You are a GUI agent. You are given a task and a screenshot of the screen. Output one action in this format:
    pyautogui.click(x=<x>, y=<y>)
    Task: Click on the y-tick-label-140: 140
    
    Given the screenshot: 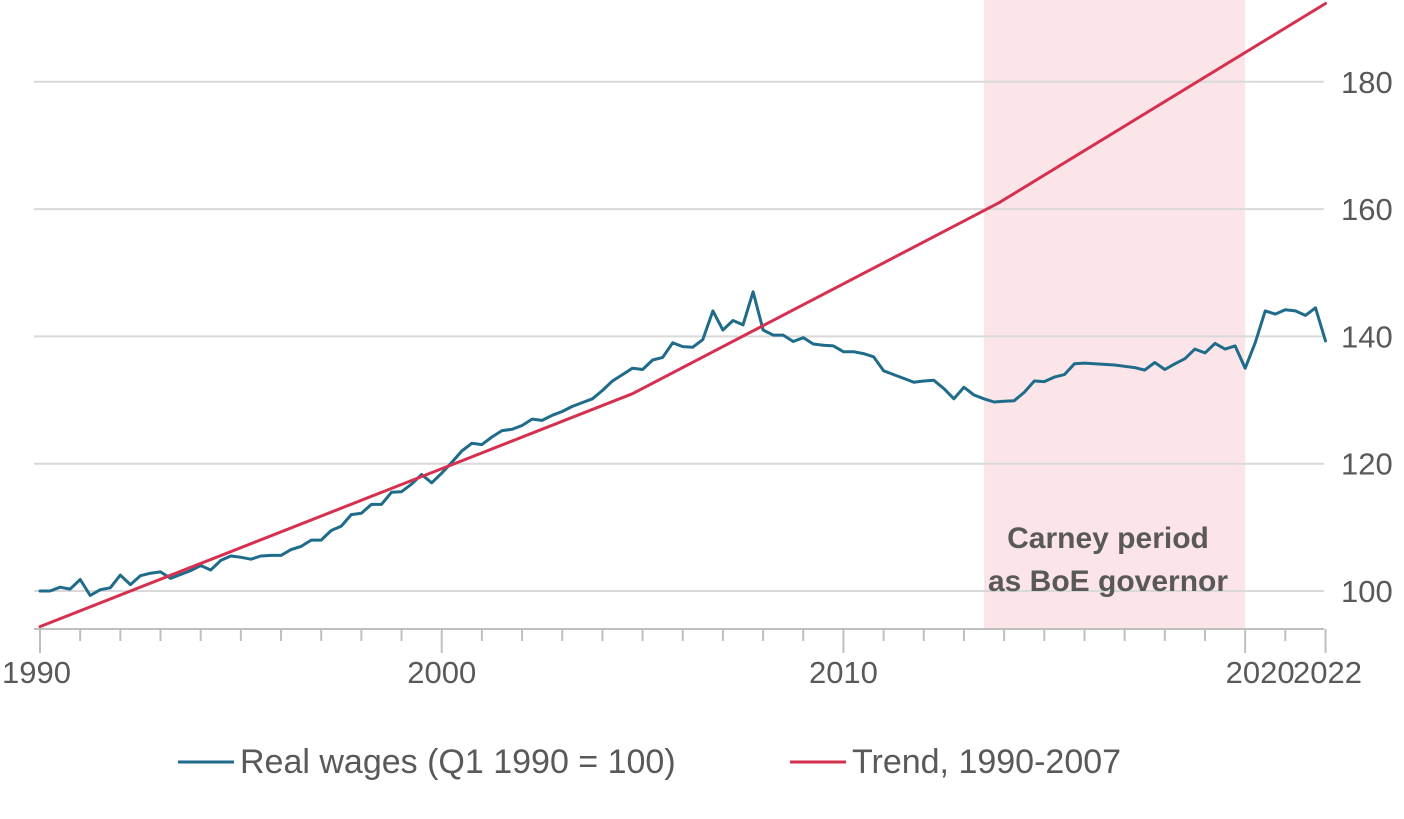 What is the action you would take?
    pyautogui.click(x=1367, y=336)
    